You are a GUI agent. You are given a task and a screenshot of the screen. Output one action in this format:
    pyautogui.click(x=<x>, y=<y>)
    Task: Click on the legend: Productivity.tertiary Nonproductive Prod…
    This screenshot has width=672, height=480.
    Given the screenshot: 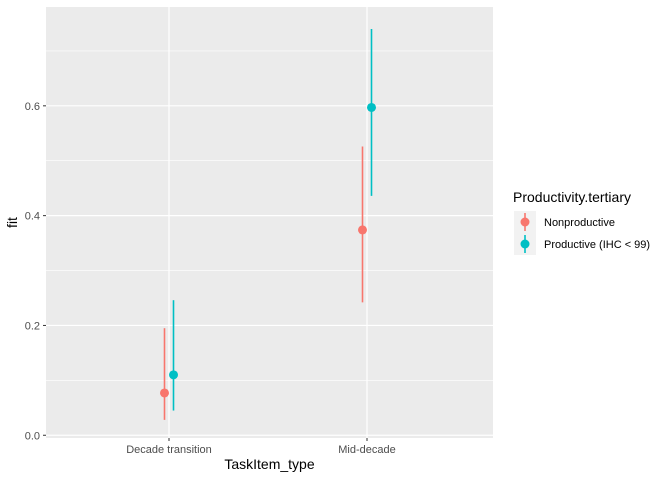 What is the action you would take?
    pyautogui.click(x=581, y=222)
    